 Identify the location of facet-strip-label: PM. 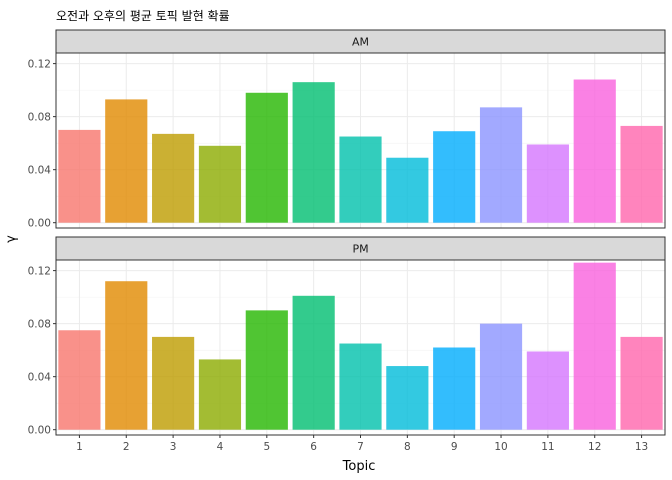
(360, 249).